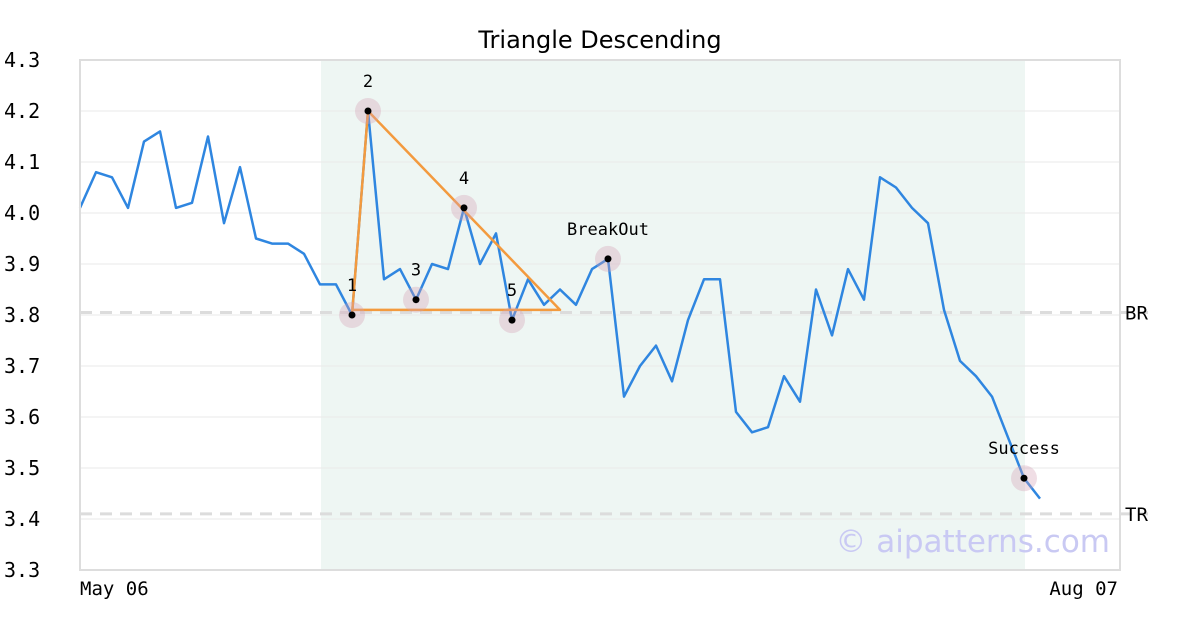  Describe the element at coordinates (22, 570) in the screenshot. I see `y-tick-label: 3.3` at that location.